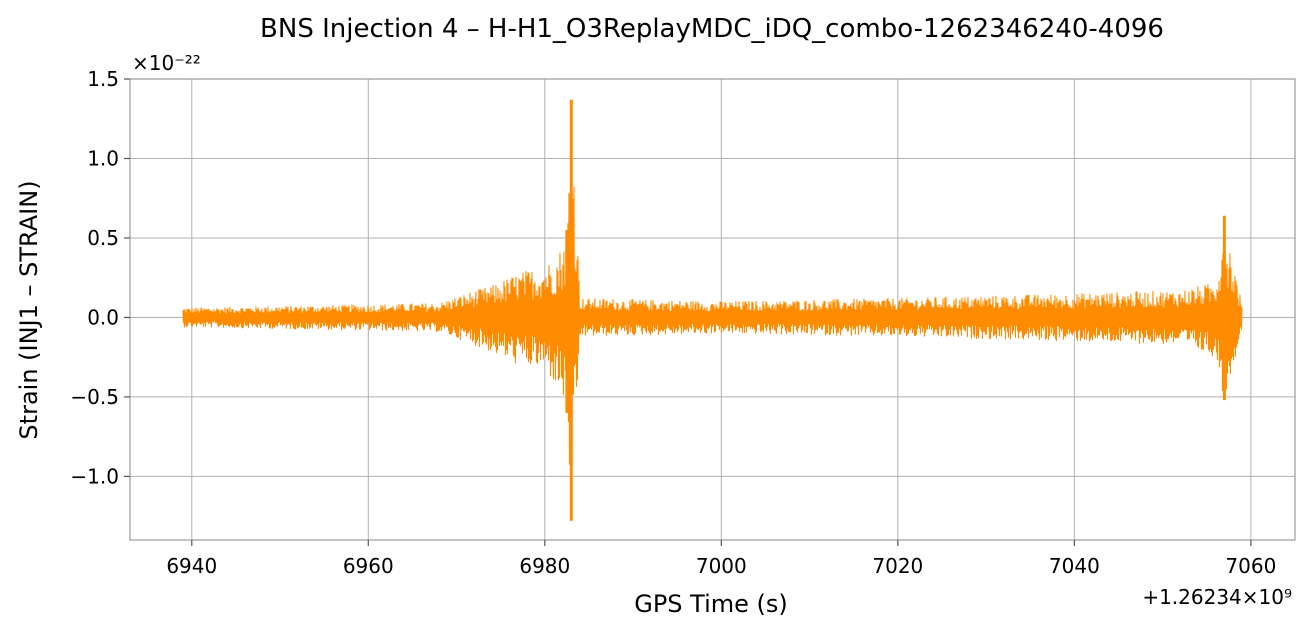  I want to click on y-tick-label: 0.5, so click(103, 238).